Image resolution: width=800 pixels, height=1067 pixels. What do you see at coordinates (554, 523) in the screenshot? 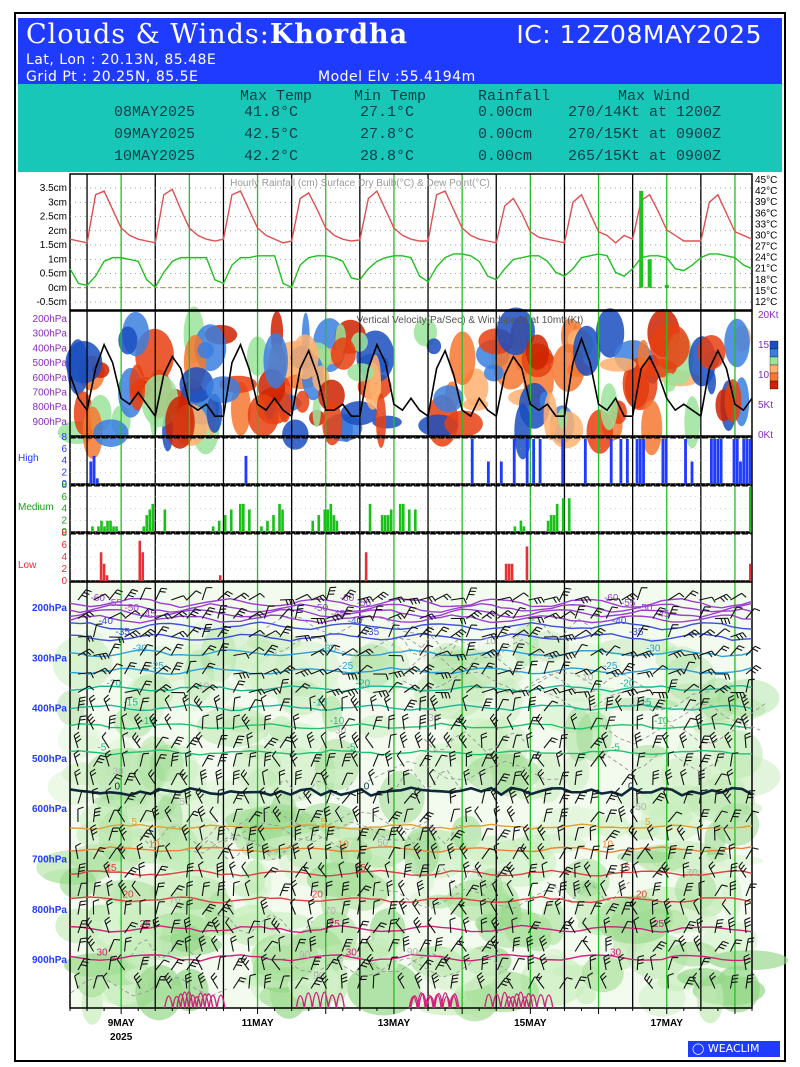
I see `medium-cloud-bar` at bounding box center [554, 523].